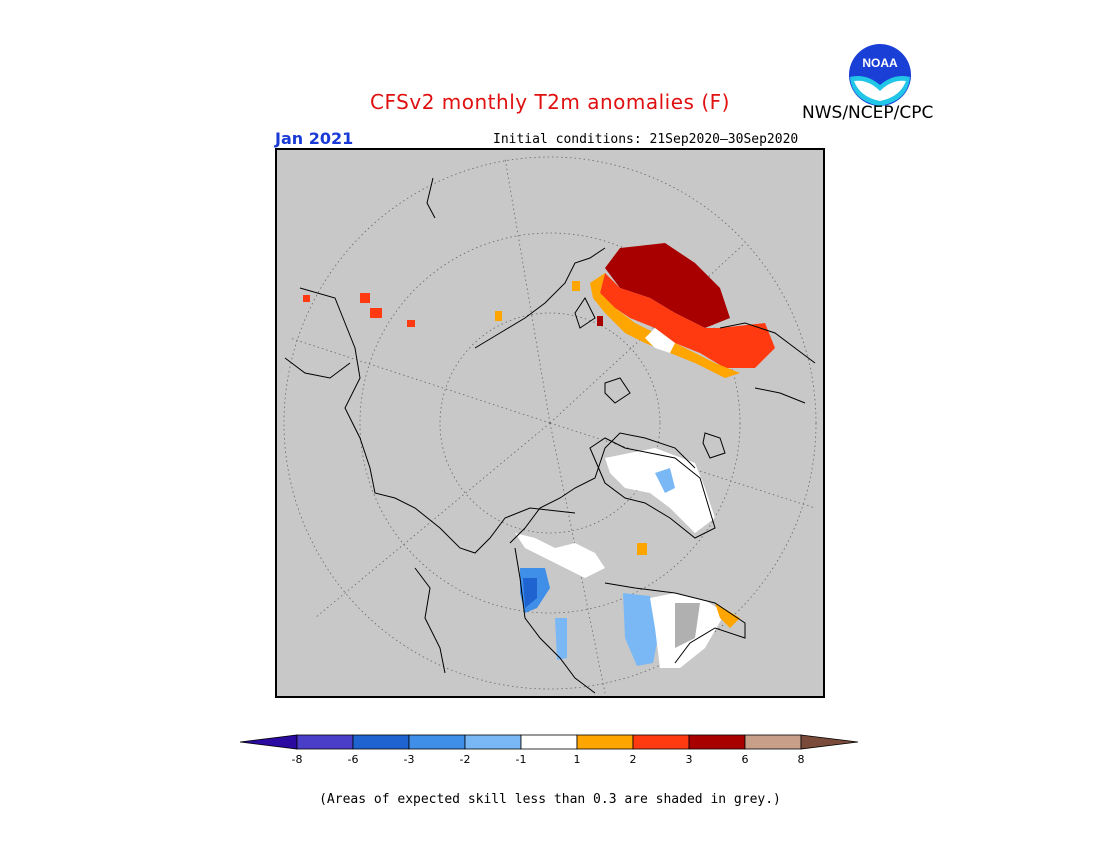 This screenshot has height=850, width=1100. What do you see at coordinates (868, 113) in the screenshot?
I see `agency-label: NWS/NCEP/CPC` at bounding box center [868, 113].